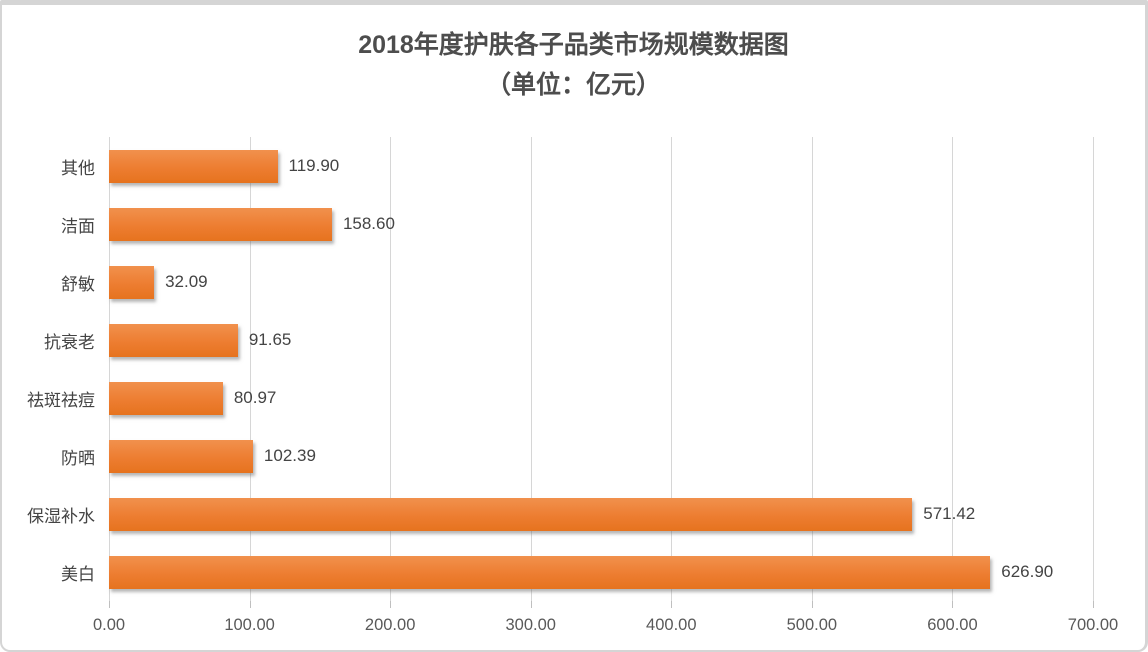 This screenshot has width=1148, height=652. I want to click on category-axis: 其他洁面舒敏抗衰老祛斑祛痘防晒保湿补水美白, so click(61, 369).